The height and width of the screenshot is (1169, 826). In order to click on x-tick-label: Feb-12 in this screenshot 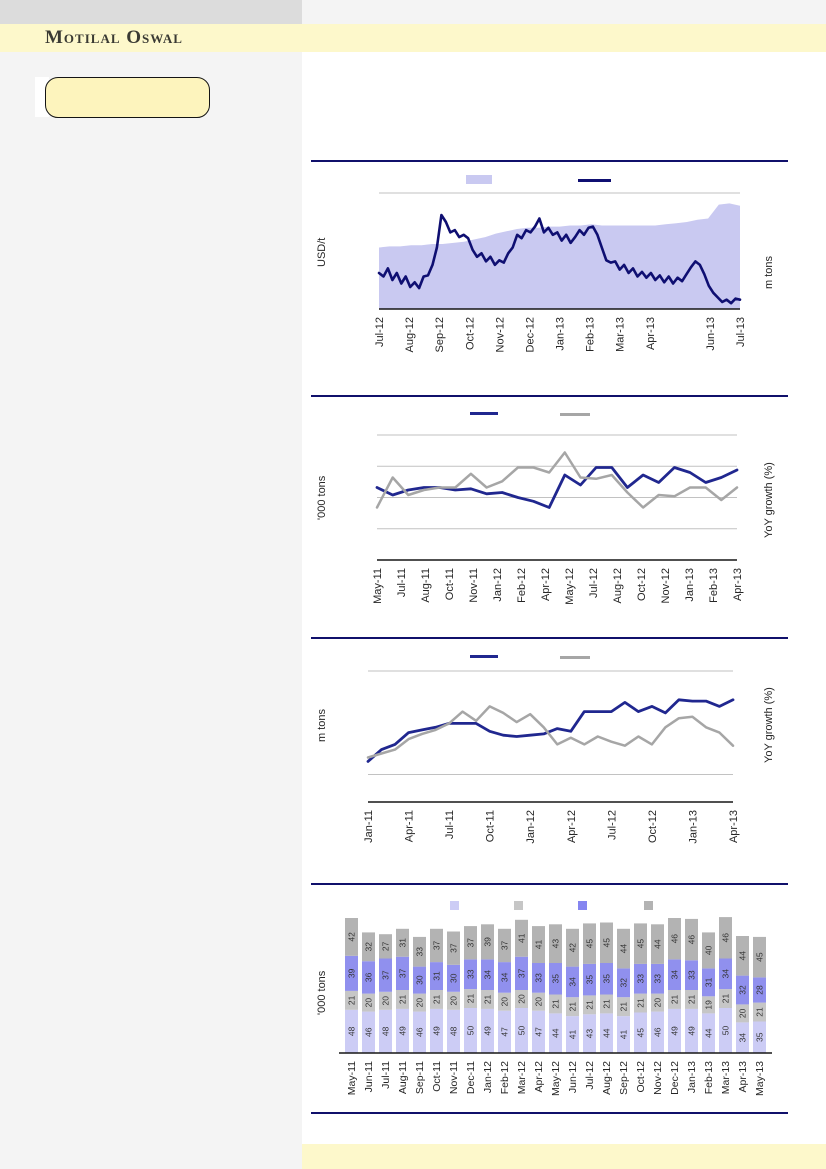, I will do `click(505, 1077)`.